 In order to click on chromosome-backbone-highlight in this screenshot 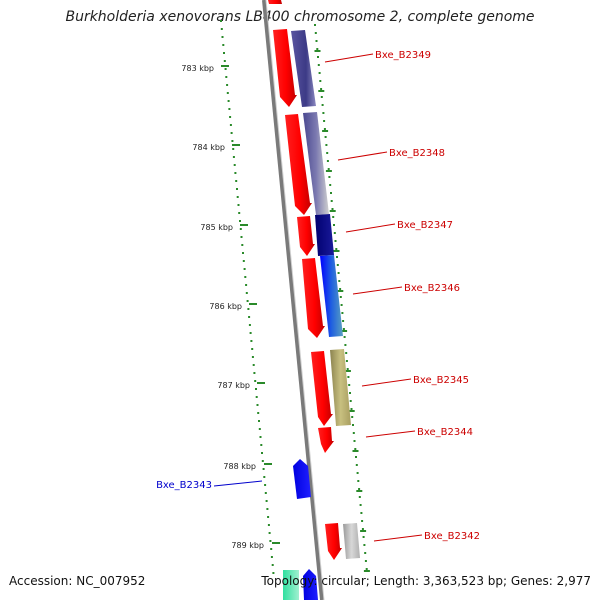, I will do `click(295, 300)`.